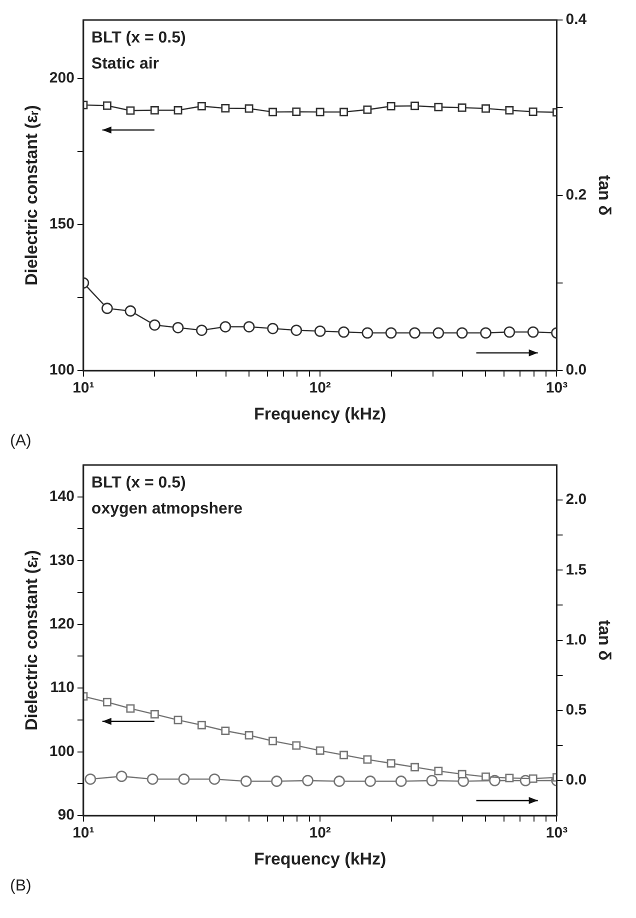 The height and width of the screenshot is (918, 636). Describe the element at coordinates (61, 624) in the screenshot. I see `y-tick-label: 120` at that location.